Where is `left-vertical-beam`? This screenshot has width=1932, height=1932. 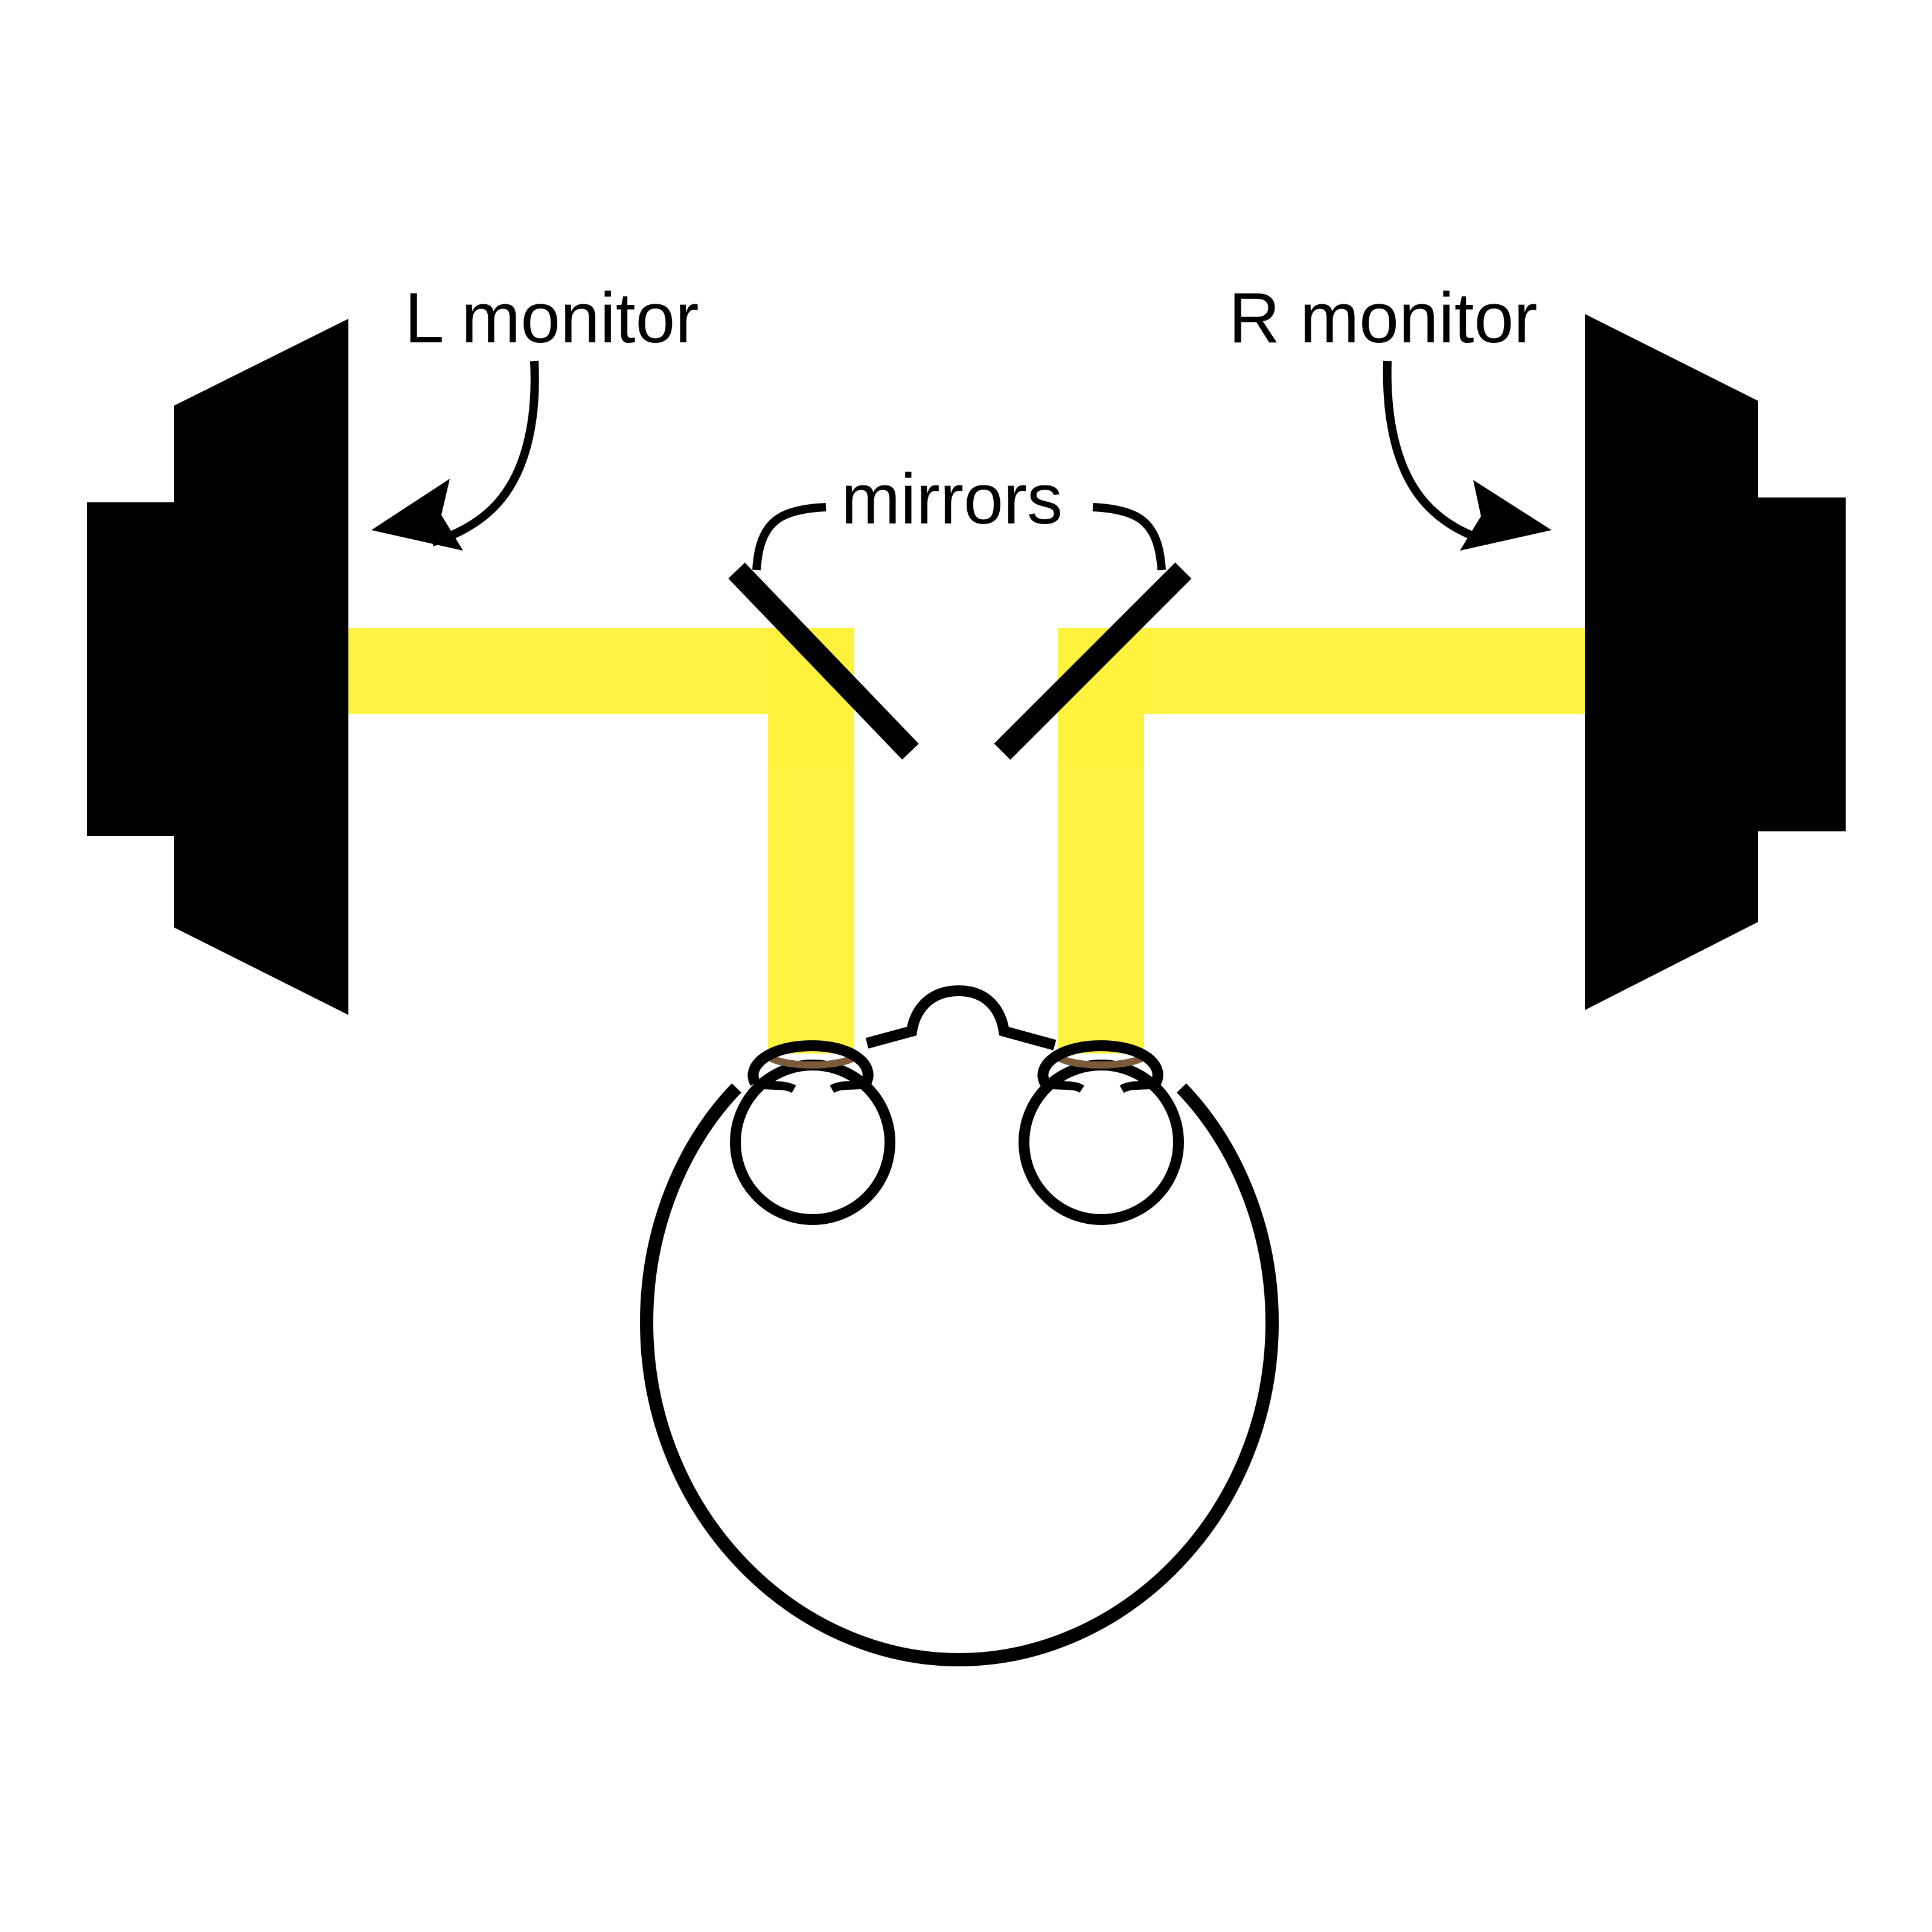 left-vertical-beam is located at coordinates (811, 841).